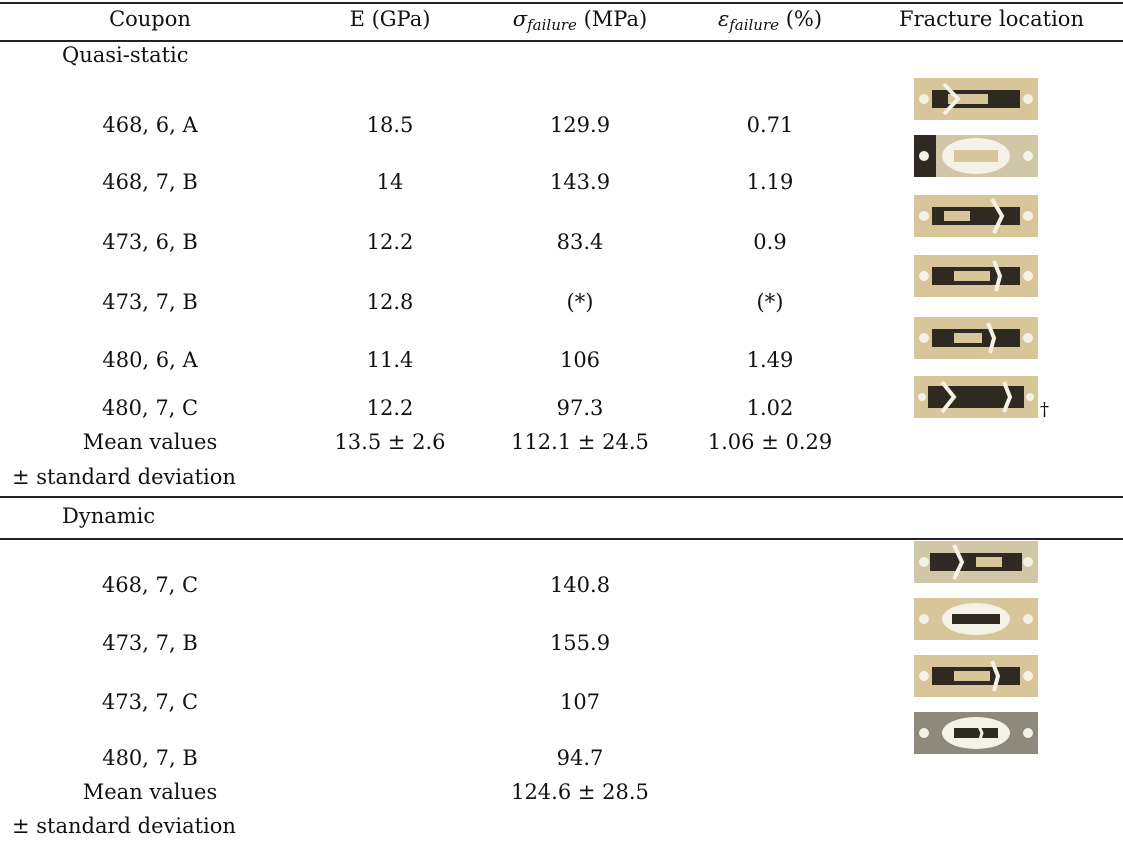 The height and width of the screenshot is (842, 1123). I want to click on qs-row-5-coupon: 480, 6, A, so click(150, 360).